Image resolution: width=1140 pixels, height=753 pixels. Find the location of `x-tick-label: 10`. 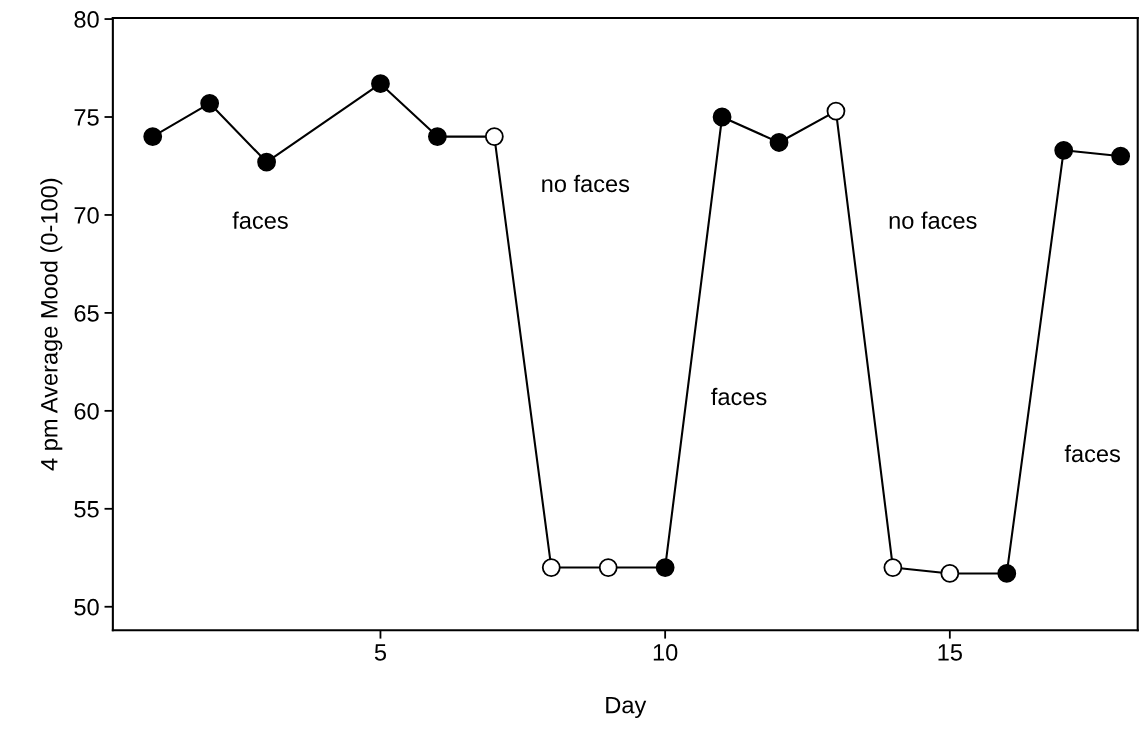

x-tick-label: 10 is located at coordinates (665, 652).